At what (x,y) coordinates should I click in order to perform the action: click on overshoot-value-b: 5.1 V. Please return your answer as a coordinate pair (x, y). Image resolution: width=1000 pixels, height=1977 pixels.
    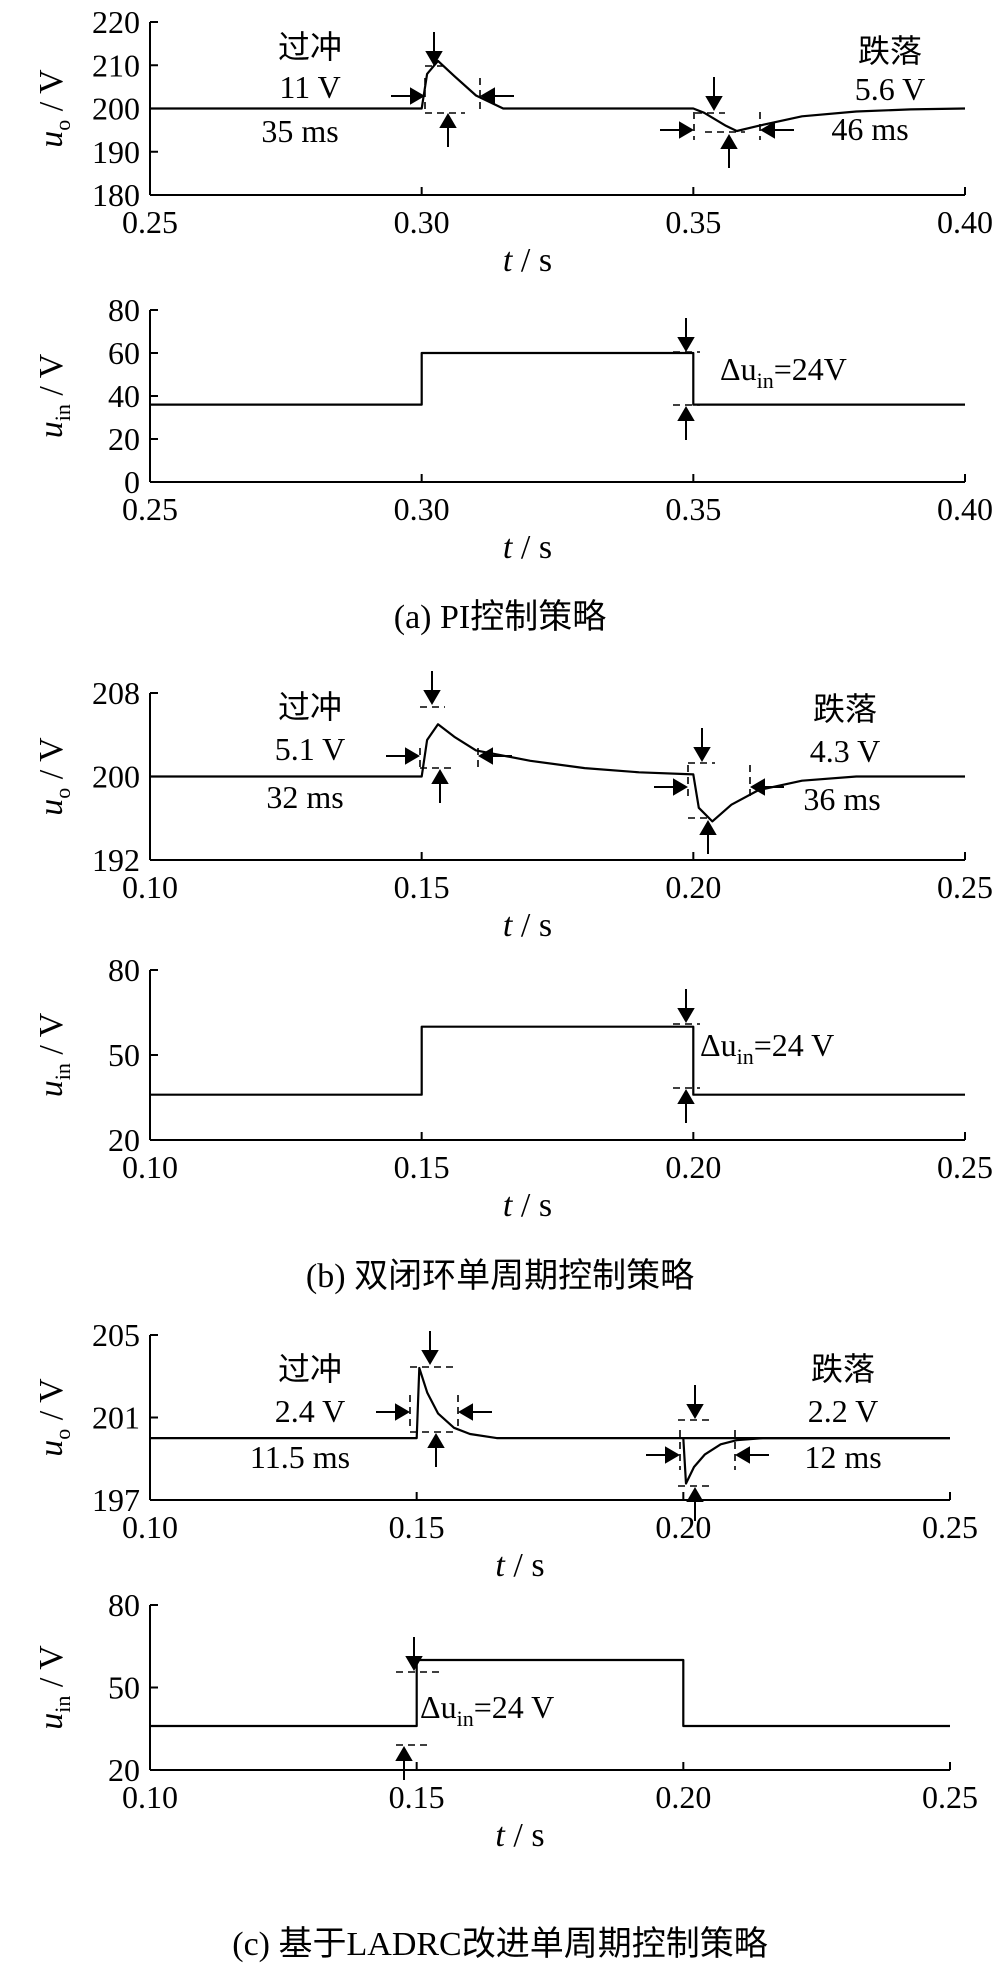
    Looking at the image, I should click on (310, 749).